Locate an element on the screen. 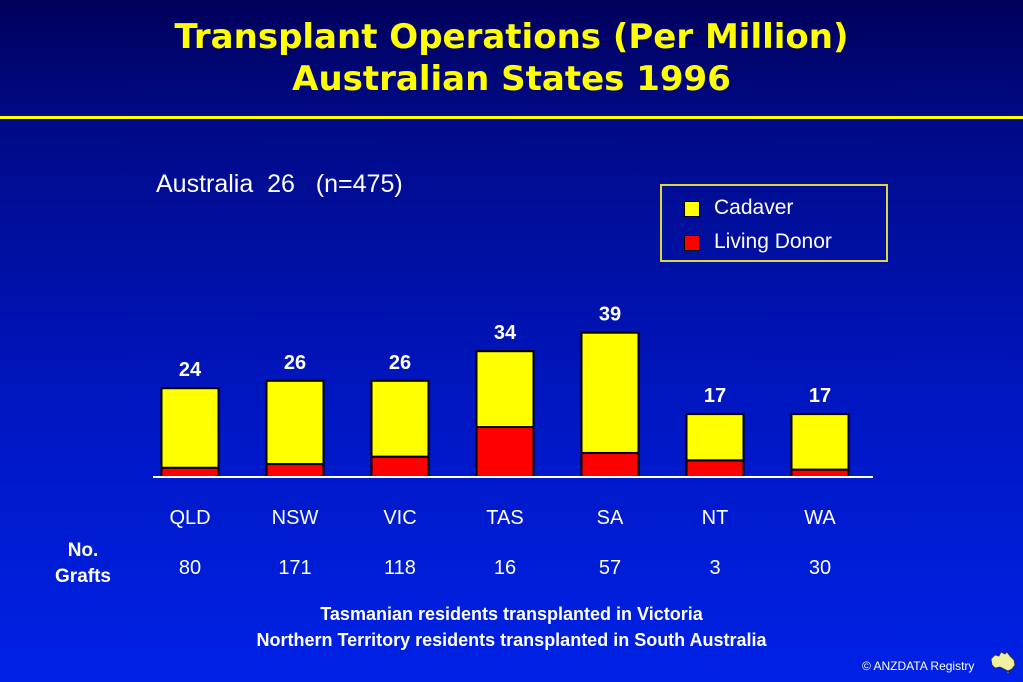 Image resolution: width=1023 pixels, height=682 pixels. total-label-sa: 39 is located at coordinates (610, 315).